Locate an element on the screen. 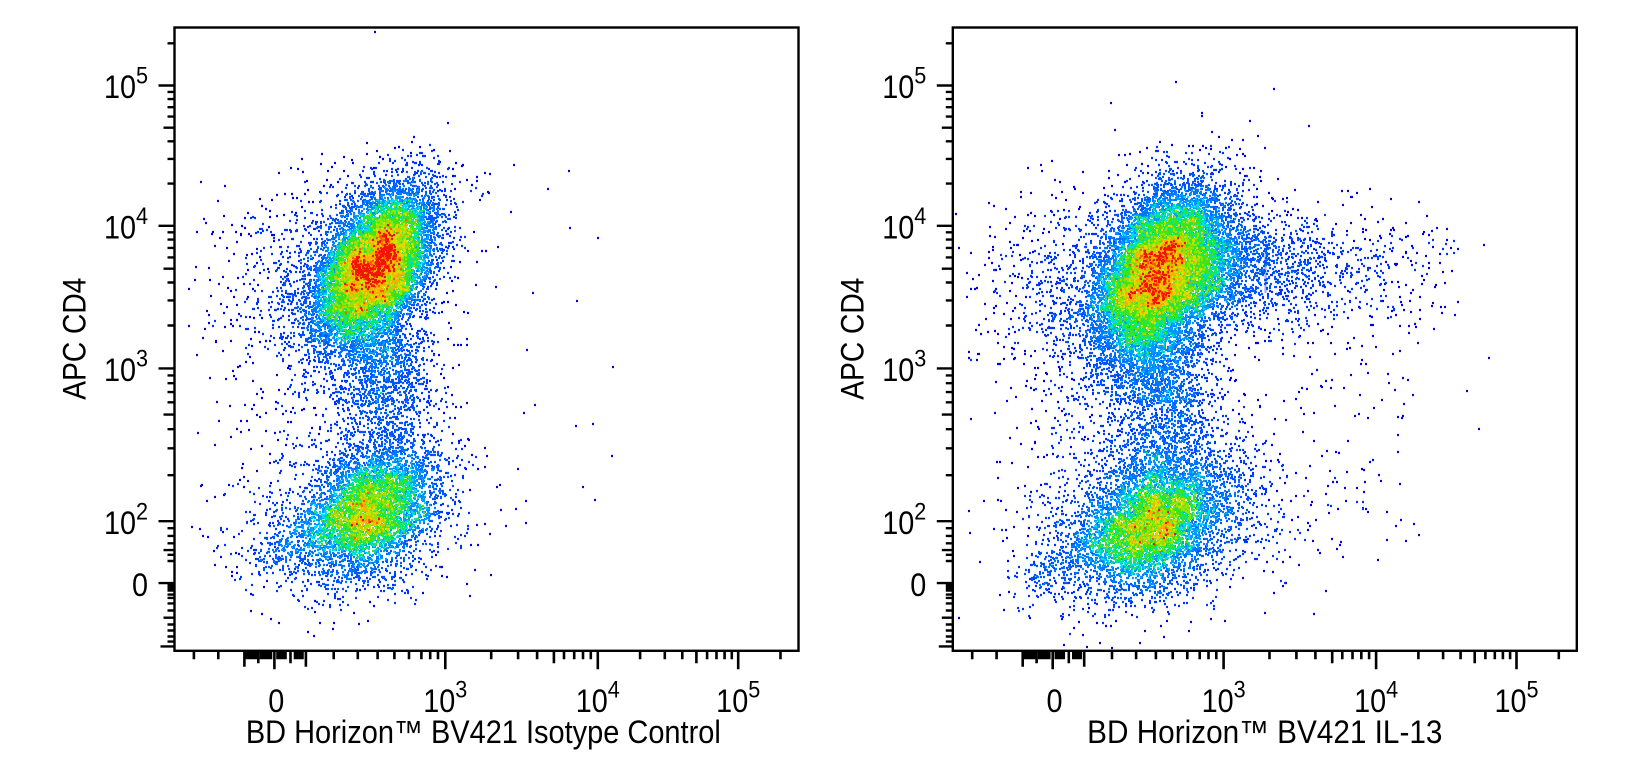 This screenshot has height=774, width=1640. svg-text: BD Horizon™ BV421 IL-13 is located at coordinates (1264, 732).